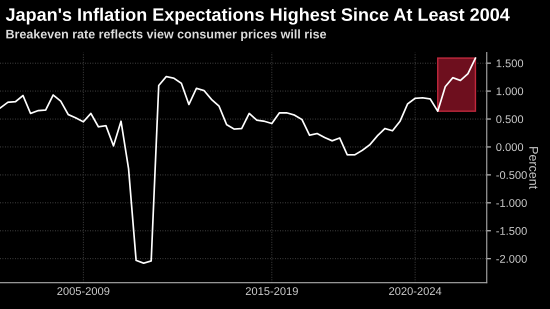 This screenshot has width=550, height=309. What do you see at coordinates (511, 203) in the screenshot?
I see `y-tick-label: -1.000` at bounding box center [511, 203].